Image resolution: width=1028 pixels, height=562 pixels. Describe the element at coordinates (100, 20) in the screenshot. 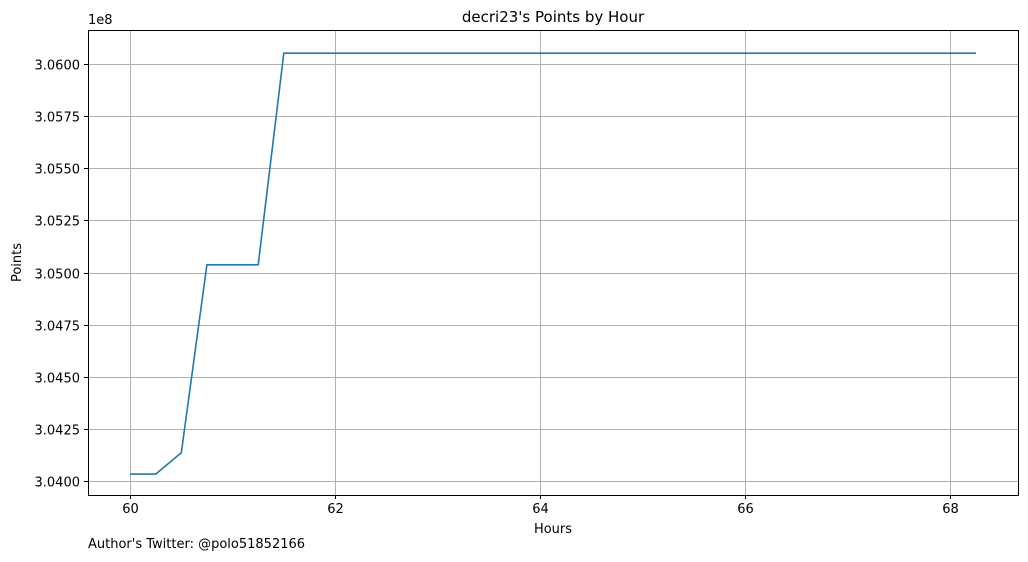

I see `y-axis-offset-label: 1e8` at that location.